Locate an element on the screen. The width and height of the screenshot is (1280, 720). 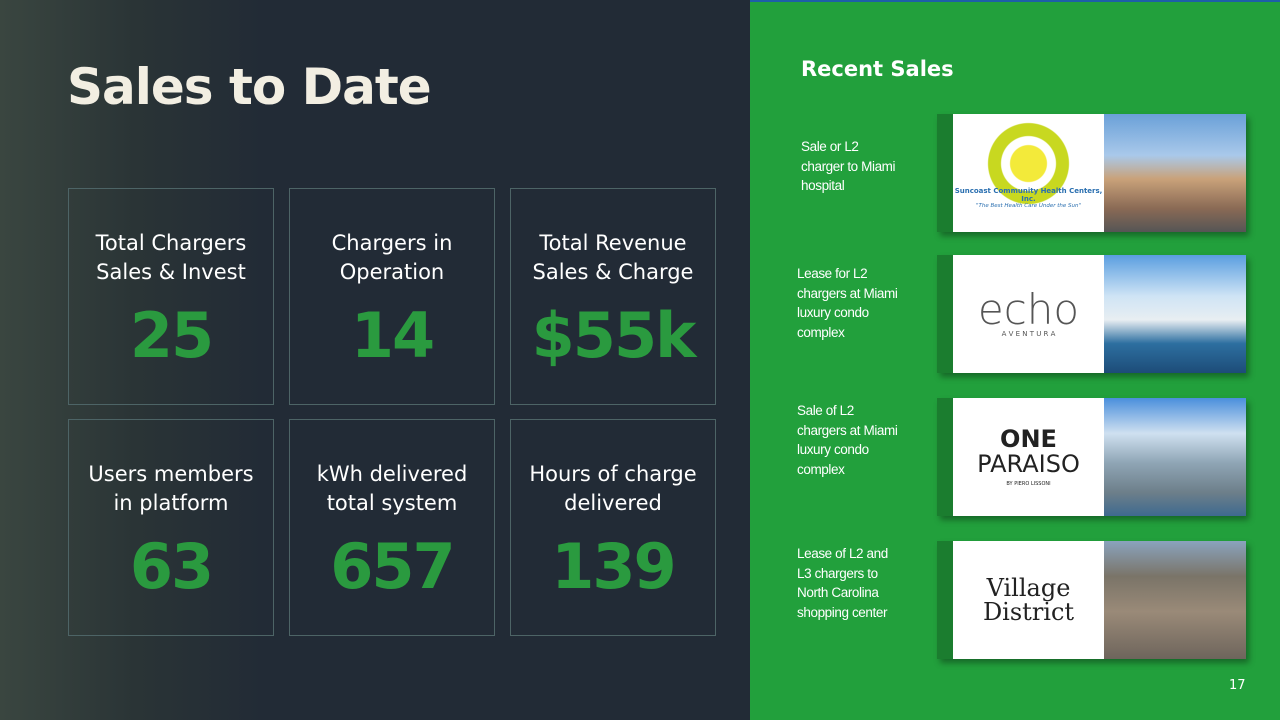
metric-value: 14 is located at coordinates (392, 335).